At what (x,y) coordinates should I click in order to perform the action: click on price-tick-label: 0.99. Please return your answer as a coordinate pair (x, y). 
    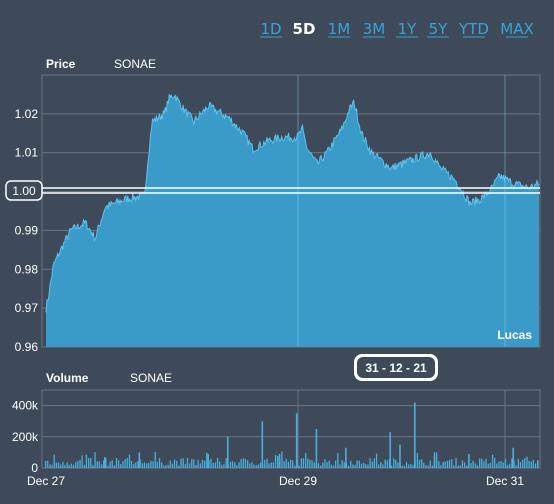
    Looking at the image, I should click on (27, 230).